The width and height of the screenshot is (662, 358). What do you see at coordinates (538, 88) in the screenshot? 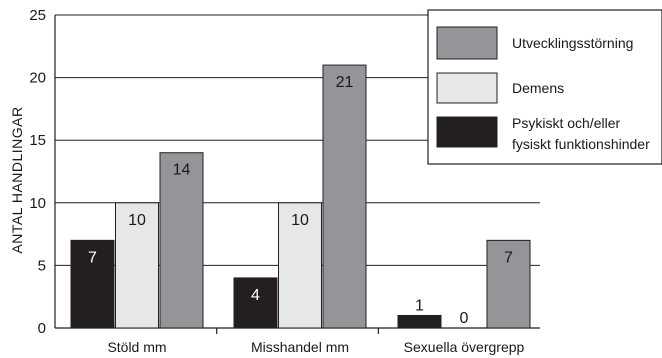
I see `legend-label: Demens` at bounding box center [538, 88].